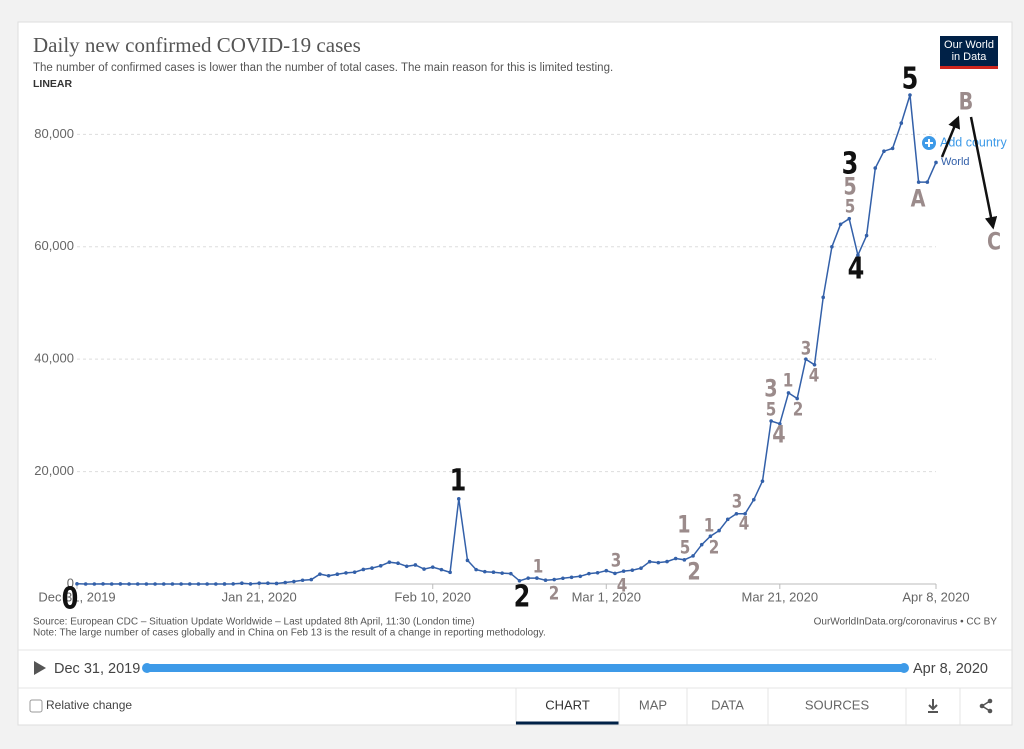 Image resolution: width=1024 pixels, height=749 pixels. Describe the element at coordinates (653, 704) in the screenshot. I see `tab-label: MAP` at that location.